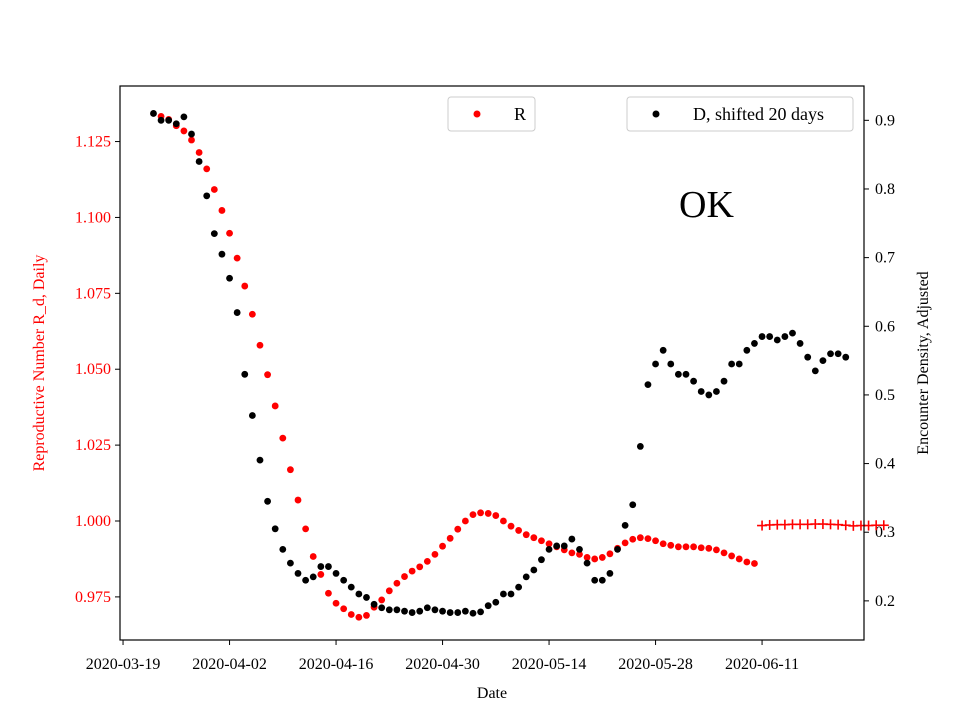  I want to click on legend-r: R, so click(491, 114).